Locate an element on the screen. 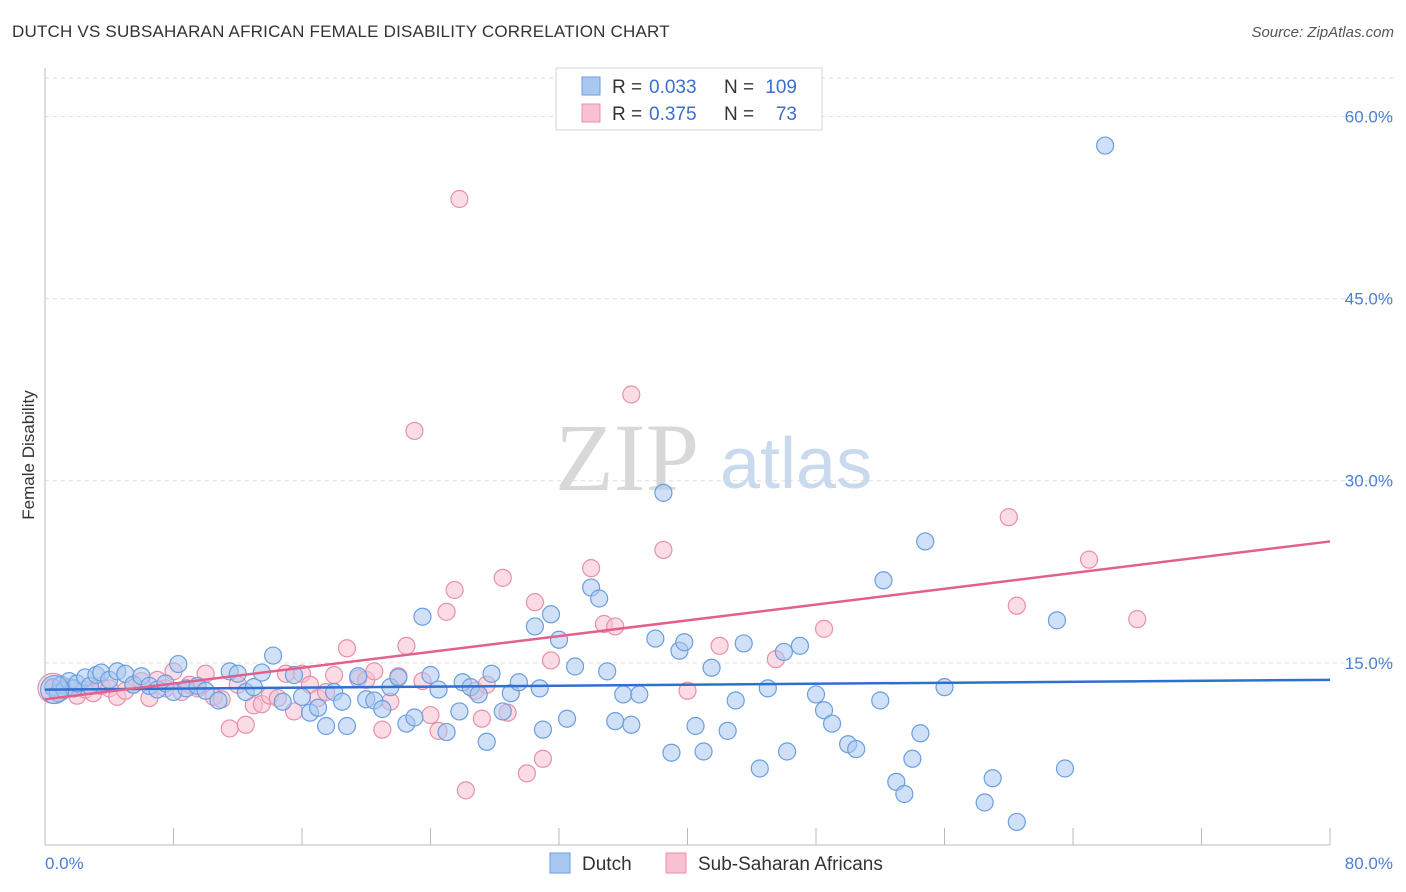  x-tick-label: 0.0% is located at coordinates (64, 863).